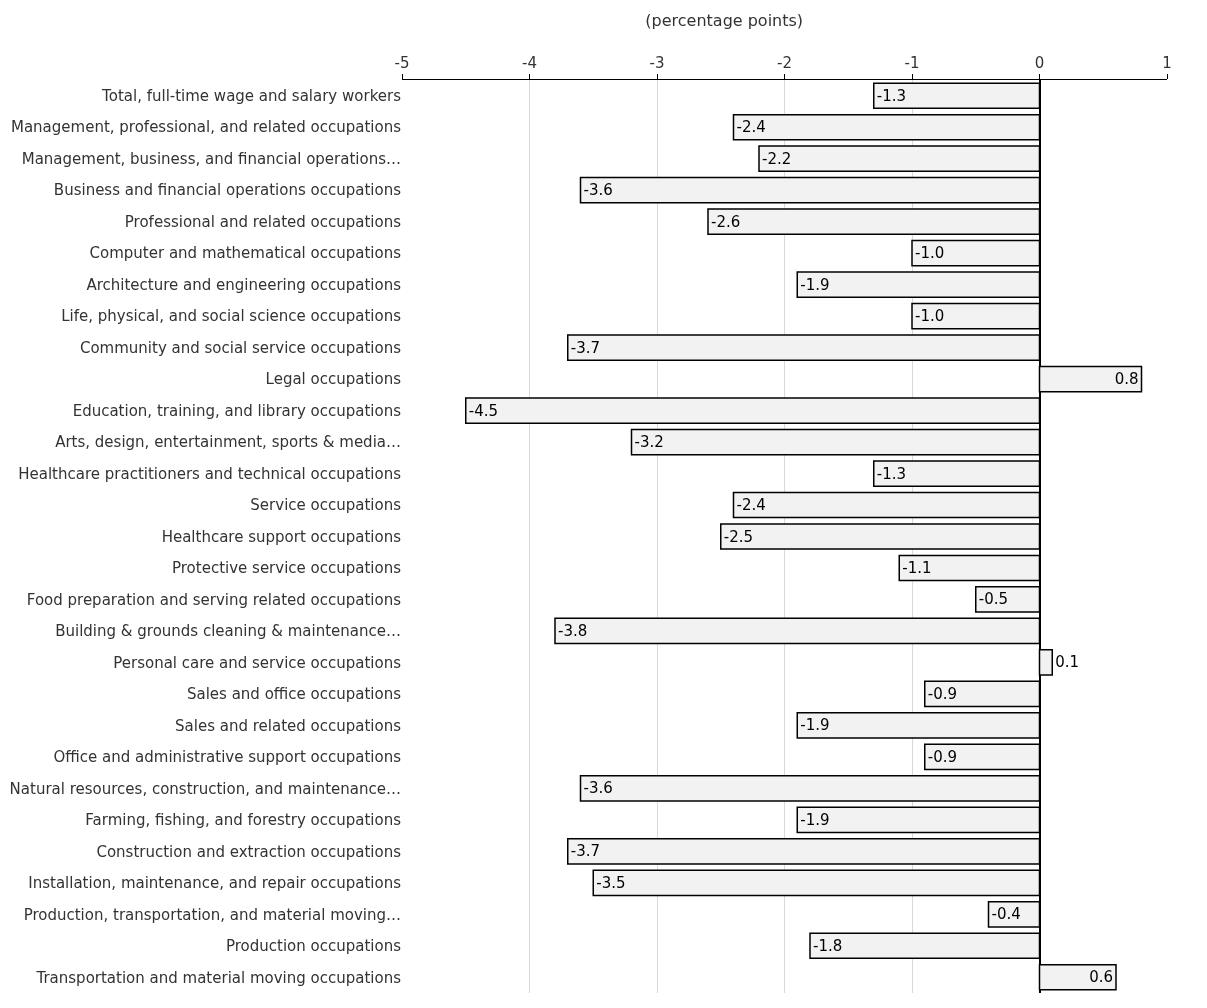 Image resolution: width=1207 pixels, height=1008 pixels. Describe the element at coordinates (1167, 63) in the screenshot. I see `x-tick-label: 1` at that location.